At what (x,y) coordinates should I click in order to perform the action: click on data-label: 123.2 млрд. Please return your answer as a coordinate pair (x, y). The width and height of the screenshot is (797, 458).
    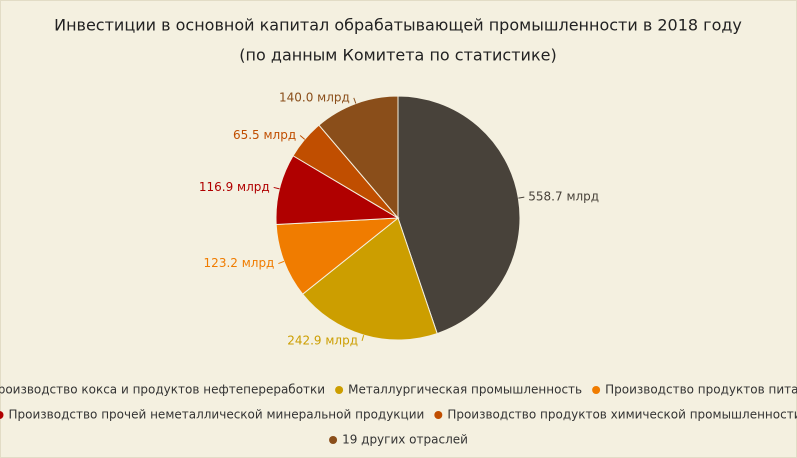
    Looking at the image, I should click on (239, 263).